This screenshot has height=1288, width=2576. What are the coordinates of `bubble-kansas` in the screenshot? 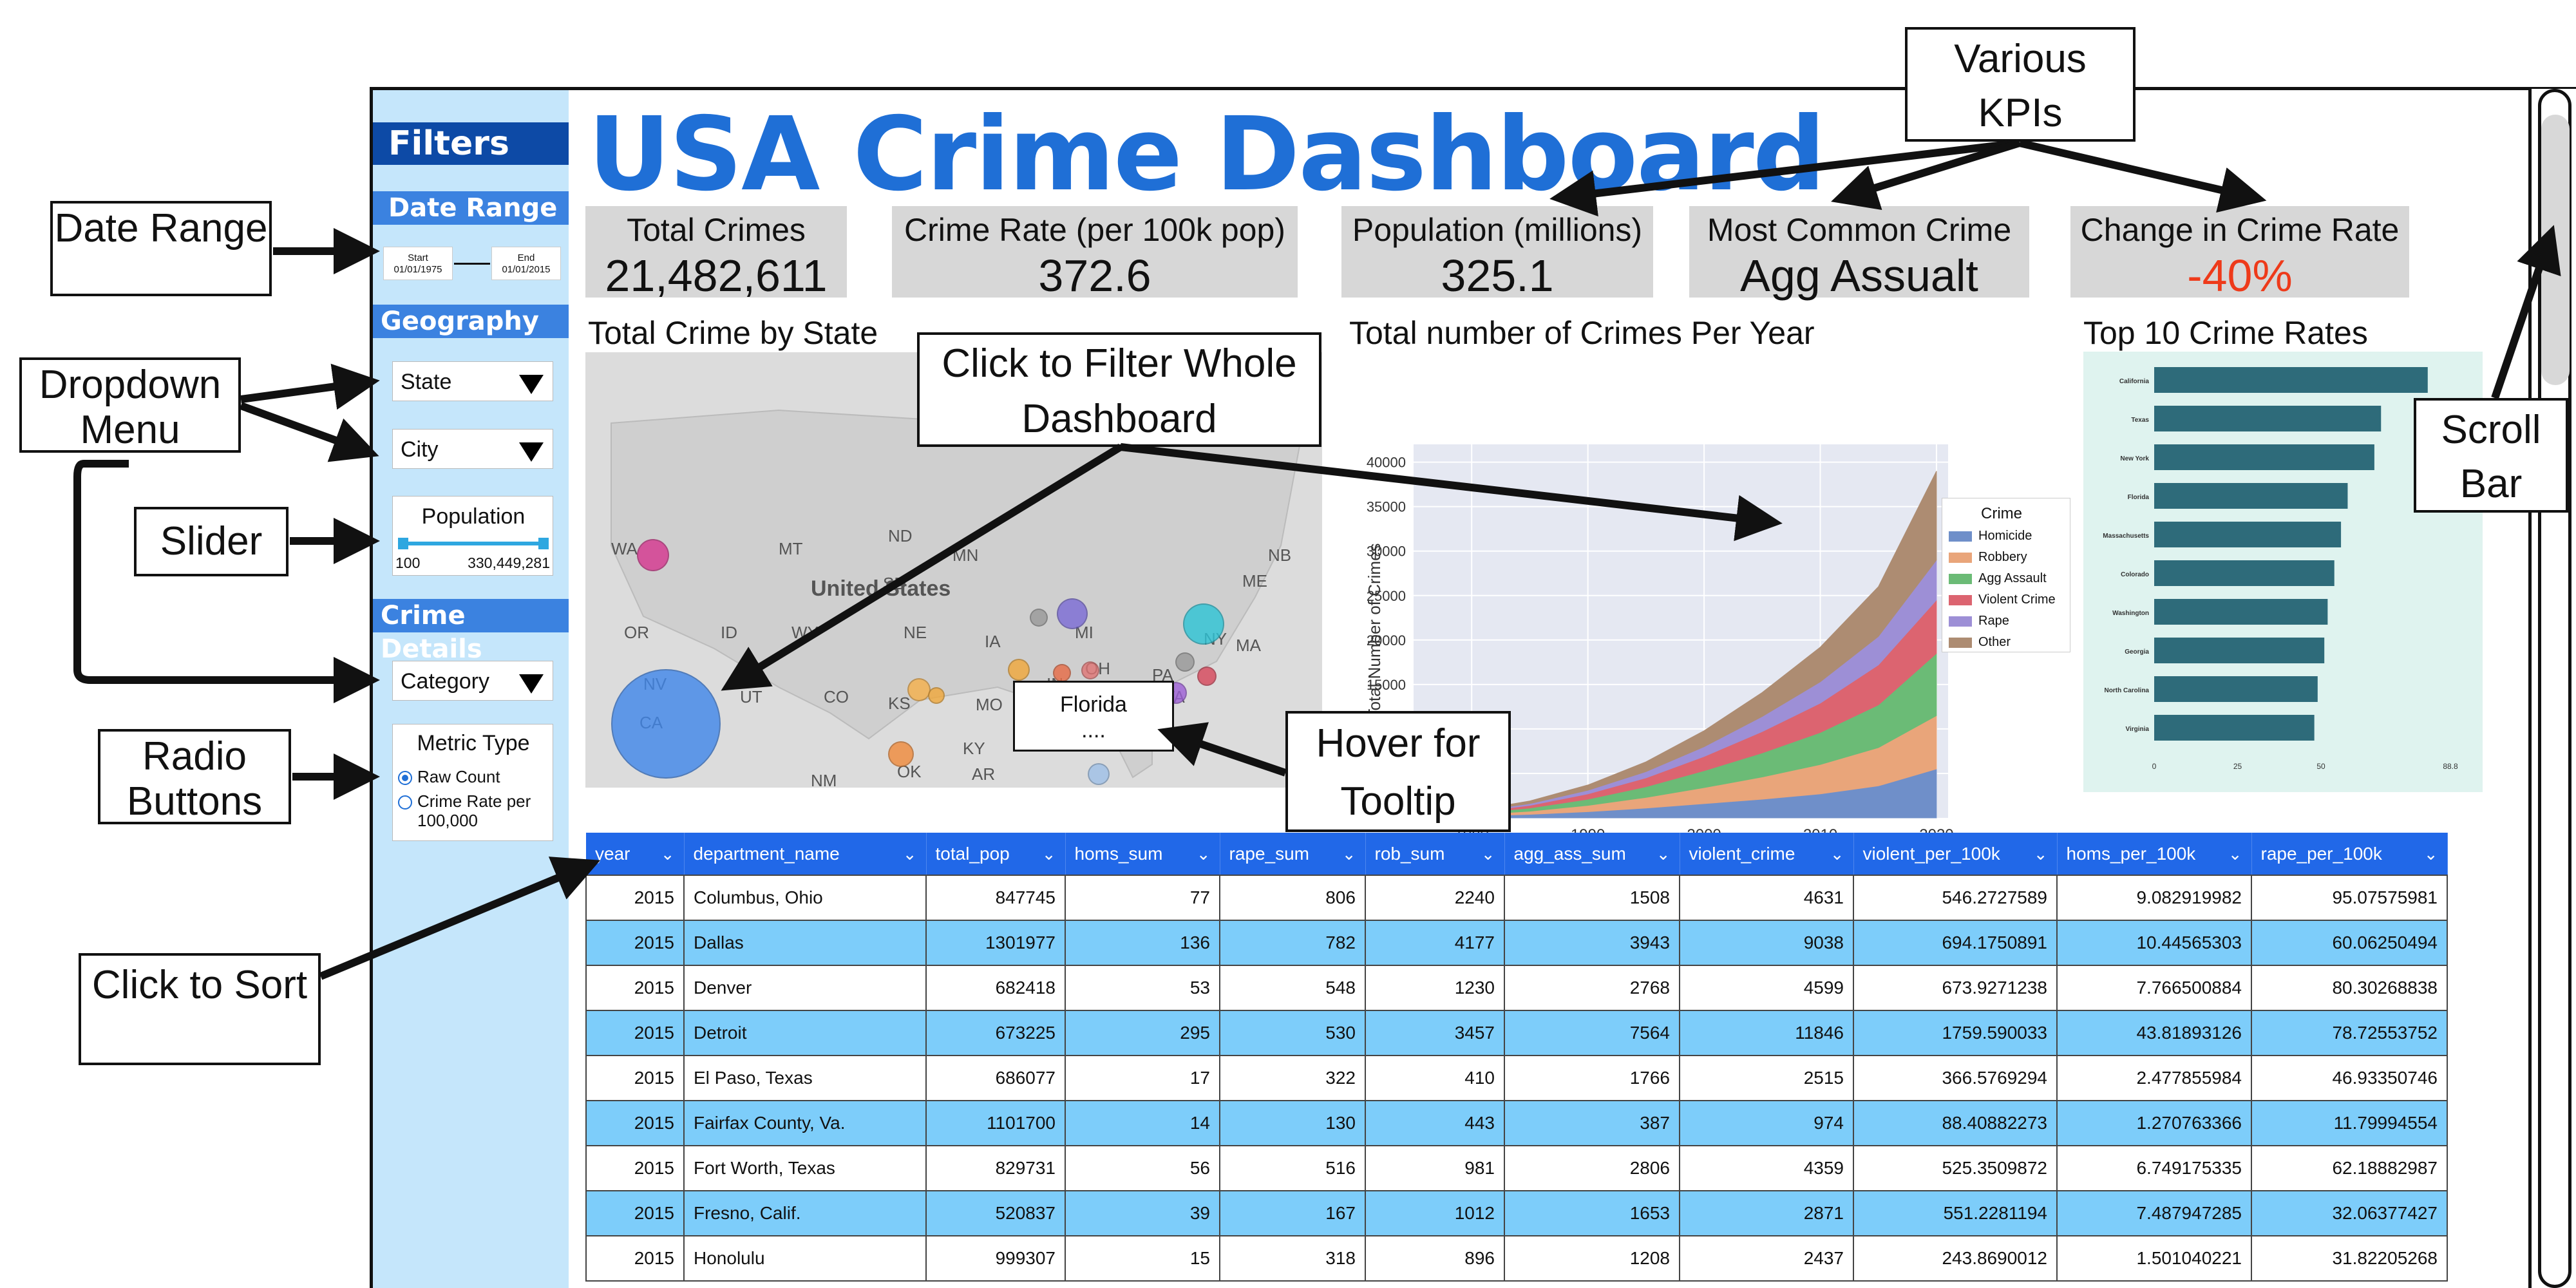 It's located at (937, 695).